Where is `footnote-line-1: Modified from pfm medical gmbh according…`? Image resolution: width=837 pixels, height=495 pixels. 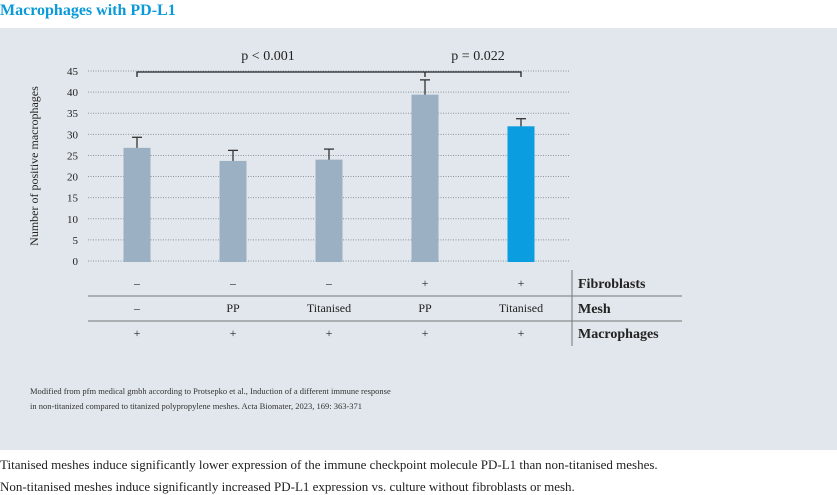 footnote-line-1: Modified from pfm medical gmbh according… is located at coordinates (210, 391).